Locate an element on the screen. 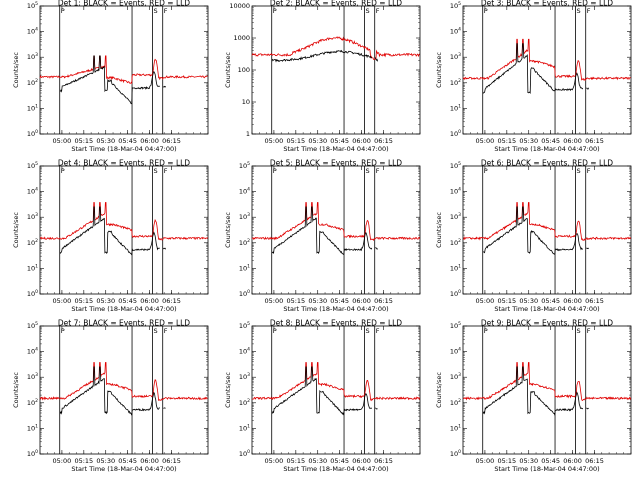 This screenshot has height=480, width=640. panel-title: Det 2: BLACK = Events, RED = LLD is located at coordinates (336, 4).